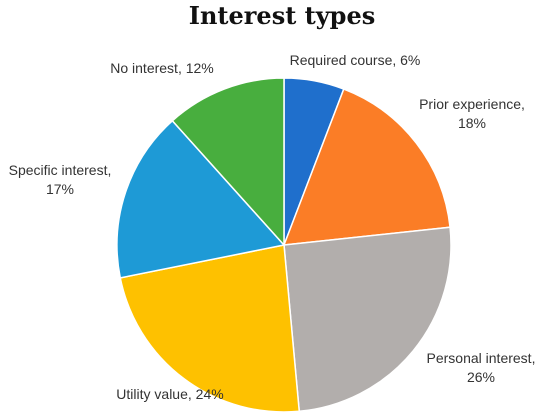 This screenshot has height=418, width=550. I want to click on slice-label-required-course: Required course, 6%, so click(355, 60).